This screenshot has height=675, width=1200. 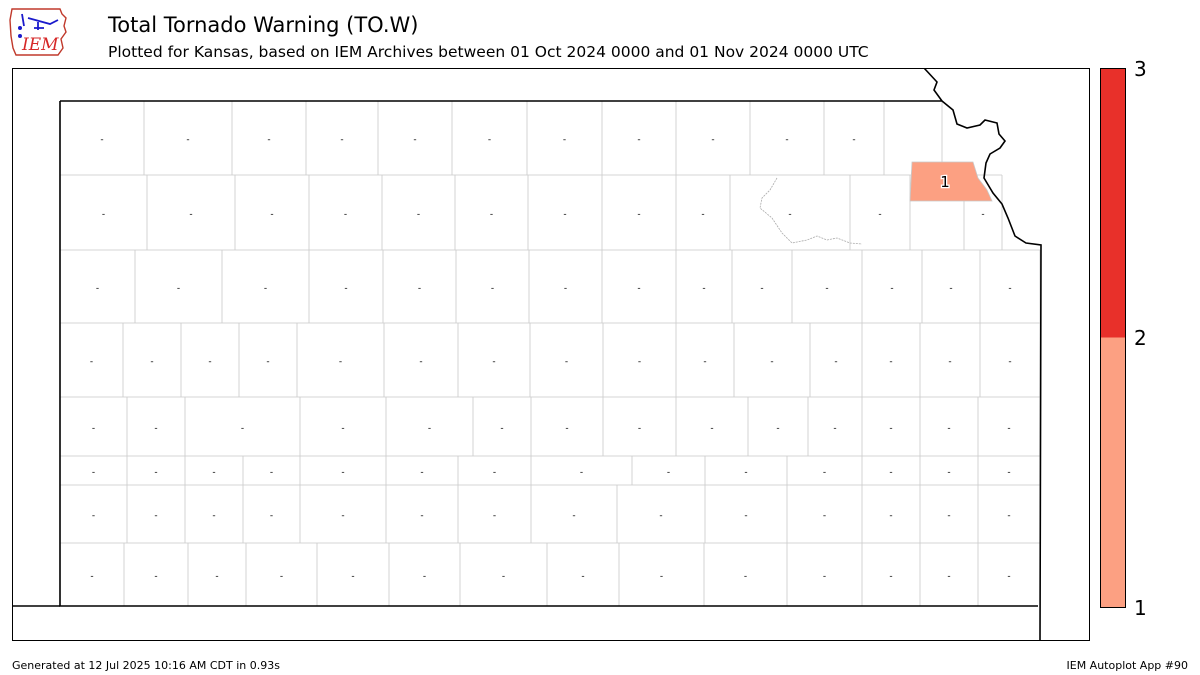 What do you see at coordinates (1127, 665) in the screenshot?
I see `app-id: IEM Autoplot App #90` at bounding box center [1127, 665].